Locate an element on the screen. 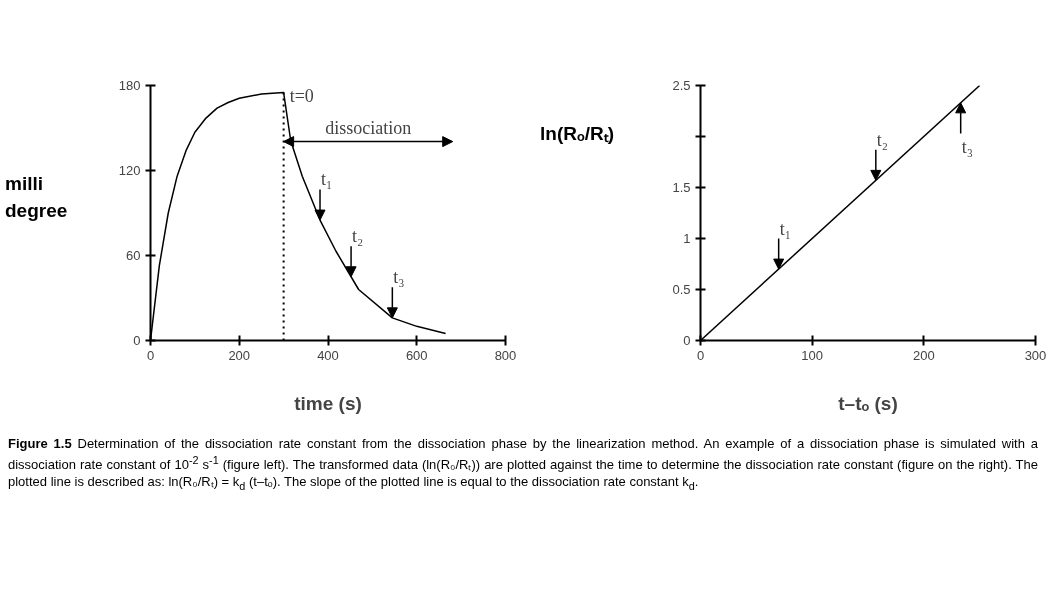  y-axis-title: ln(Rₒ/Rₜ) is located at coordinates (577, 134).